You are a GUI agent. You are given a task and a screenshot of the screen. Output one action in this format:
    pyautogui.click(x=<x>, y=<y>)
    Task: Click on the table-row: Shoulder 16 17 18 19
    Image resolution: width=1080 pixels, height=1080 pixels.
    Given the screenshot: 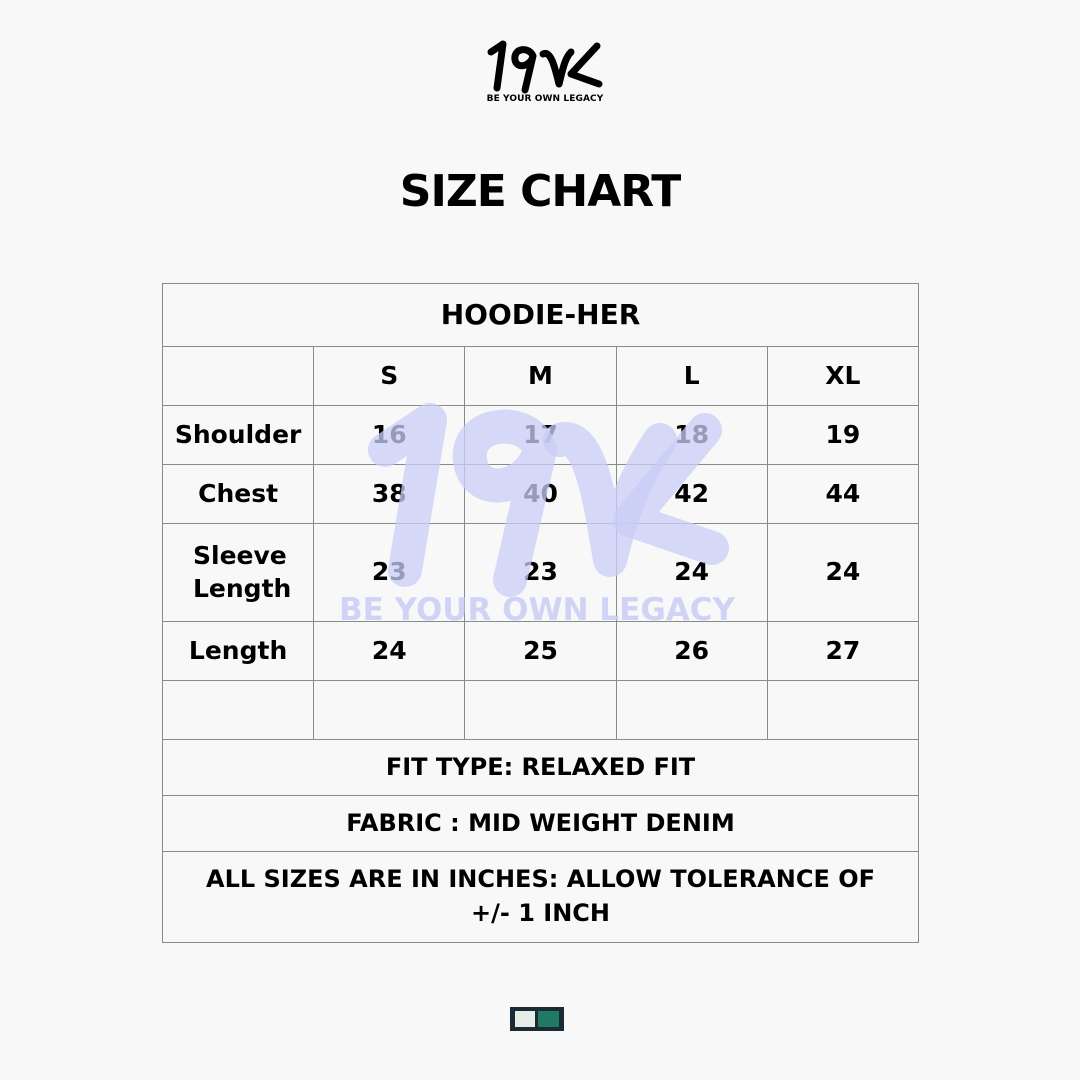 What is the action you would take?
    pyautogui.click(x=540, y=435)
    